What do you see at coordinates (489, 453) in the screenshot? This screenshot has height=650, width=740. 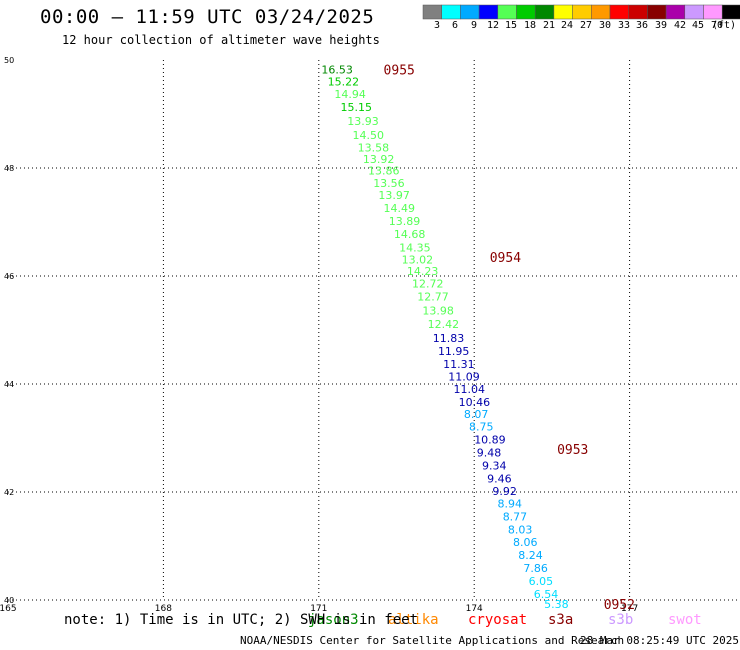 I see `wave-height-point: 9.48` at bounding box center [489, 453].